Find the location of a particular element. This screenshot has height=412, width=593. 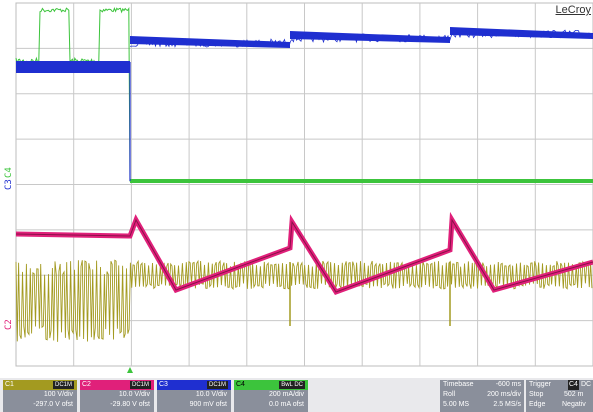

channel-c4-box: C4 BwL DC 200 mA/div 0.0 mA ofst is located at coordinates (271, 396).